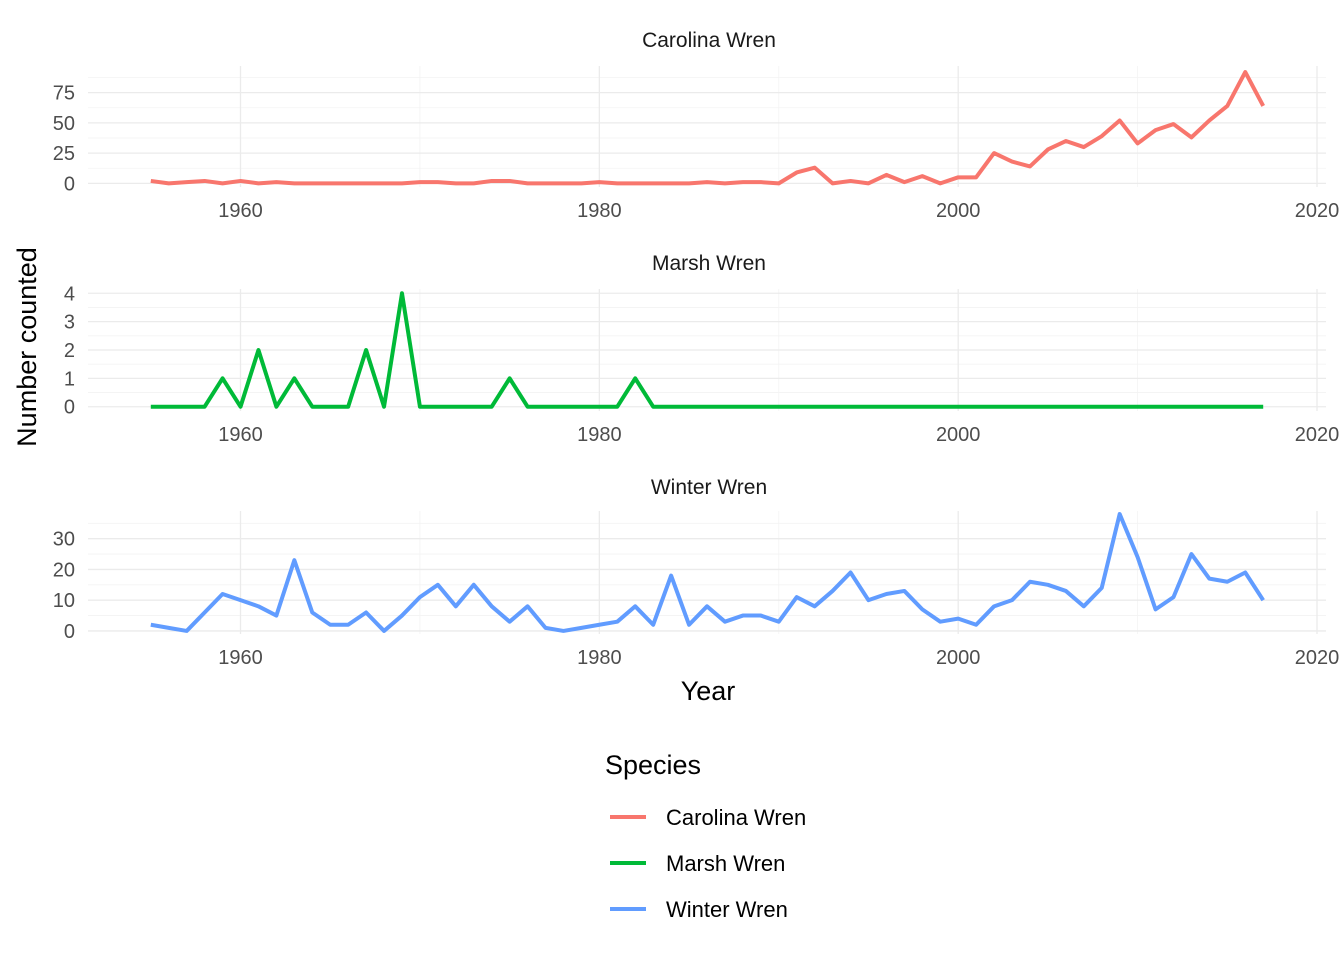 This screenshot has height=965, width=1344. I want to click on panel-strip-label: Marsh Wren, so click(709, 263).